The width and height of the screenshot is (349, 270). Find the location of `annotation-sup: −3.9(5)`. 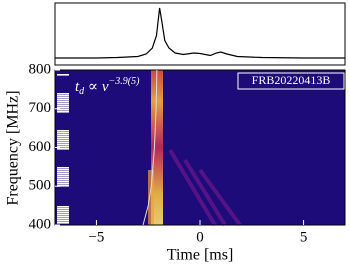

annotation-sup: −3.9(5) is located at coordinates (124, 81).